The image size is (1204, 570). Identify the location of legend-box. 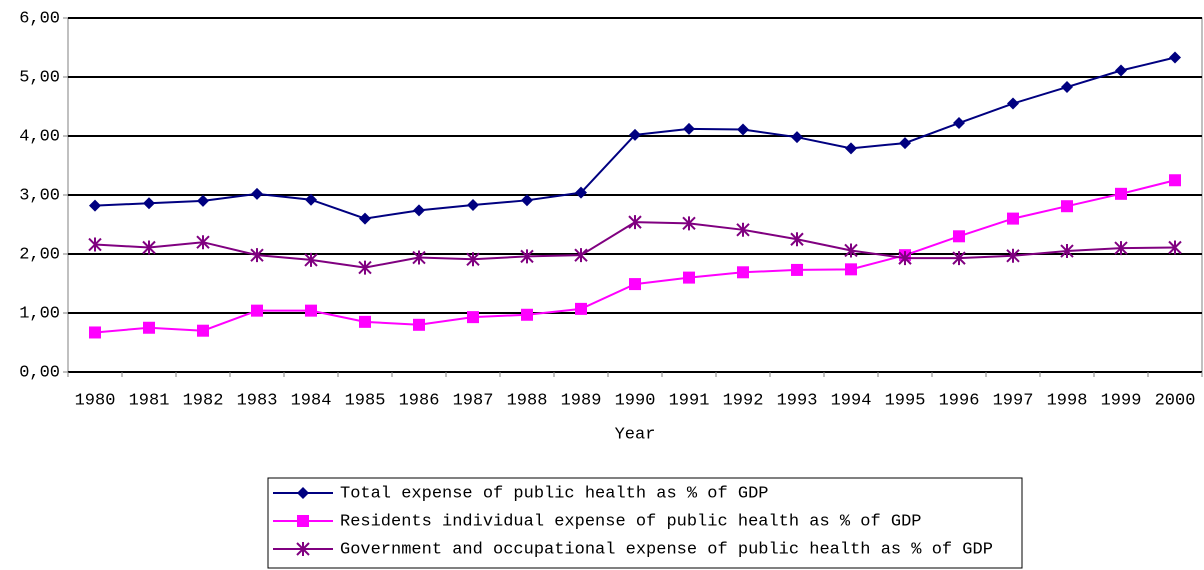
(645, 523).